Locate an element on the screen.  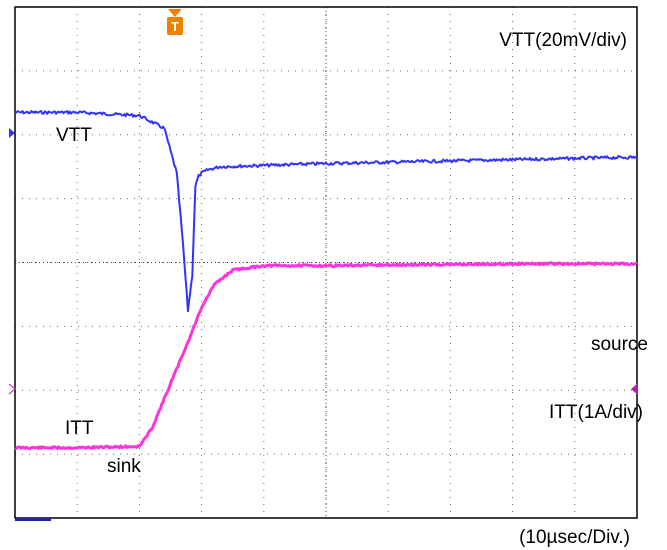
itt-trace-label: ITT is located at coordinates (79, 428).